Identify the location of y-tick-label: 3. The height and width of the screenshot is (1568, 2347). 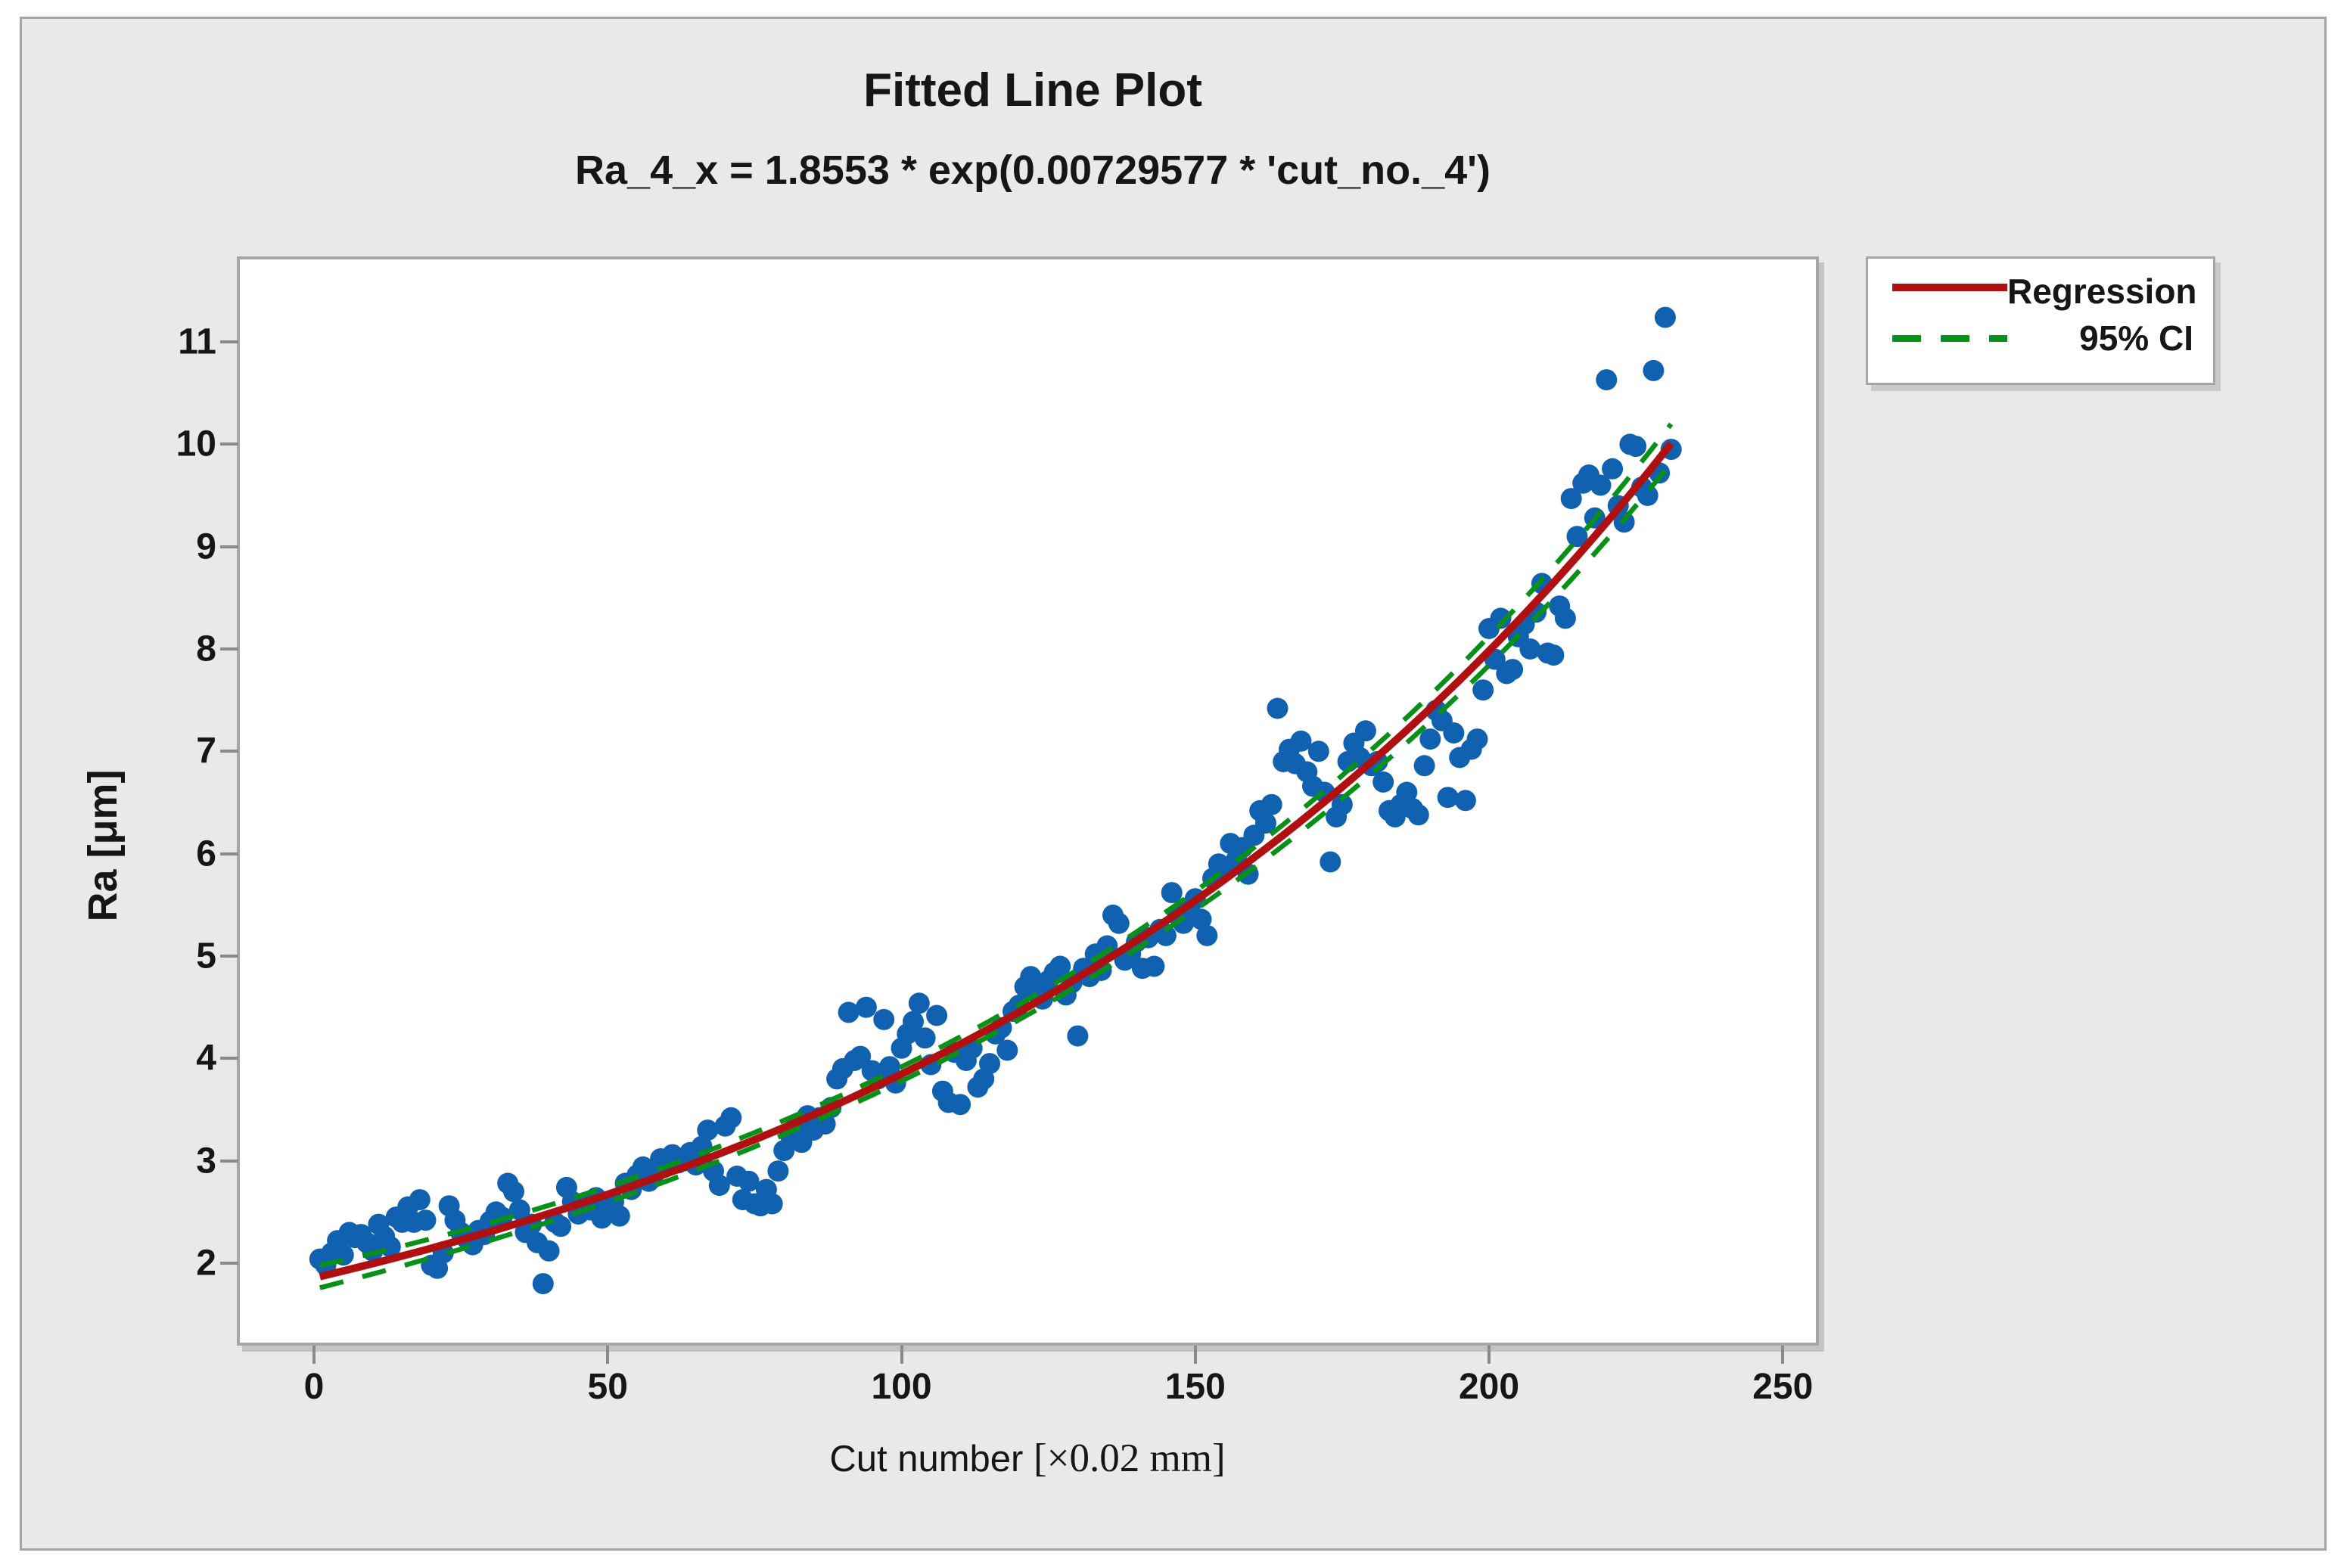
(206, 1161).